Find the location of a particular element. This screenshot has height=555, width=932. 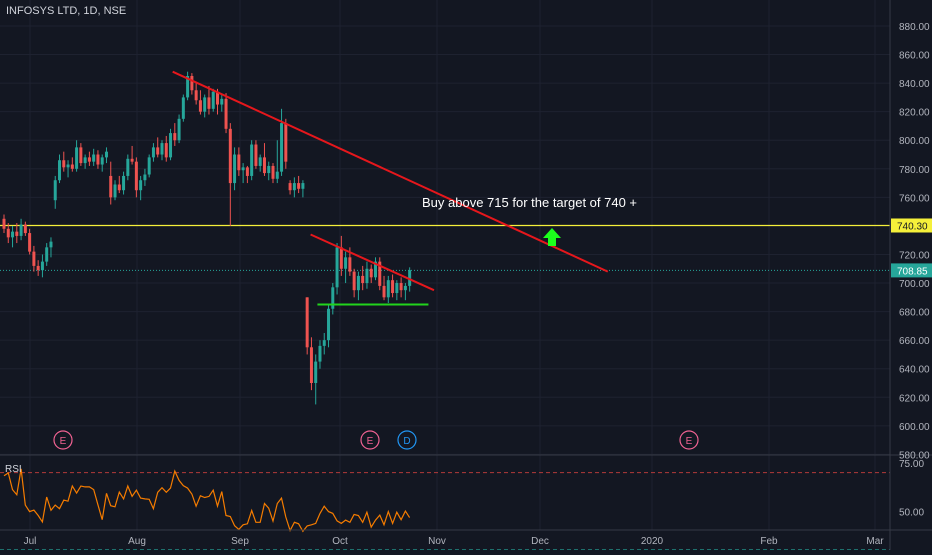

dividend-marker: D is located at coordinates (407, 440).